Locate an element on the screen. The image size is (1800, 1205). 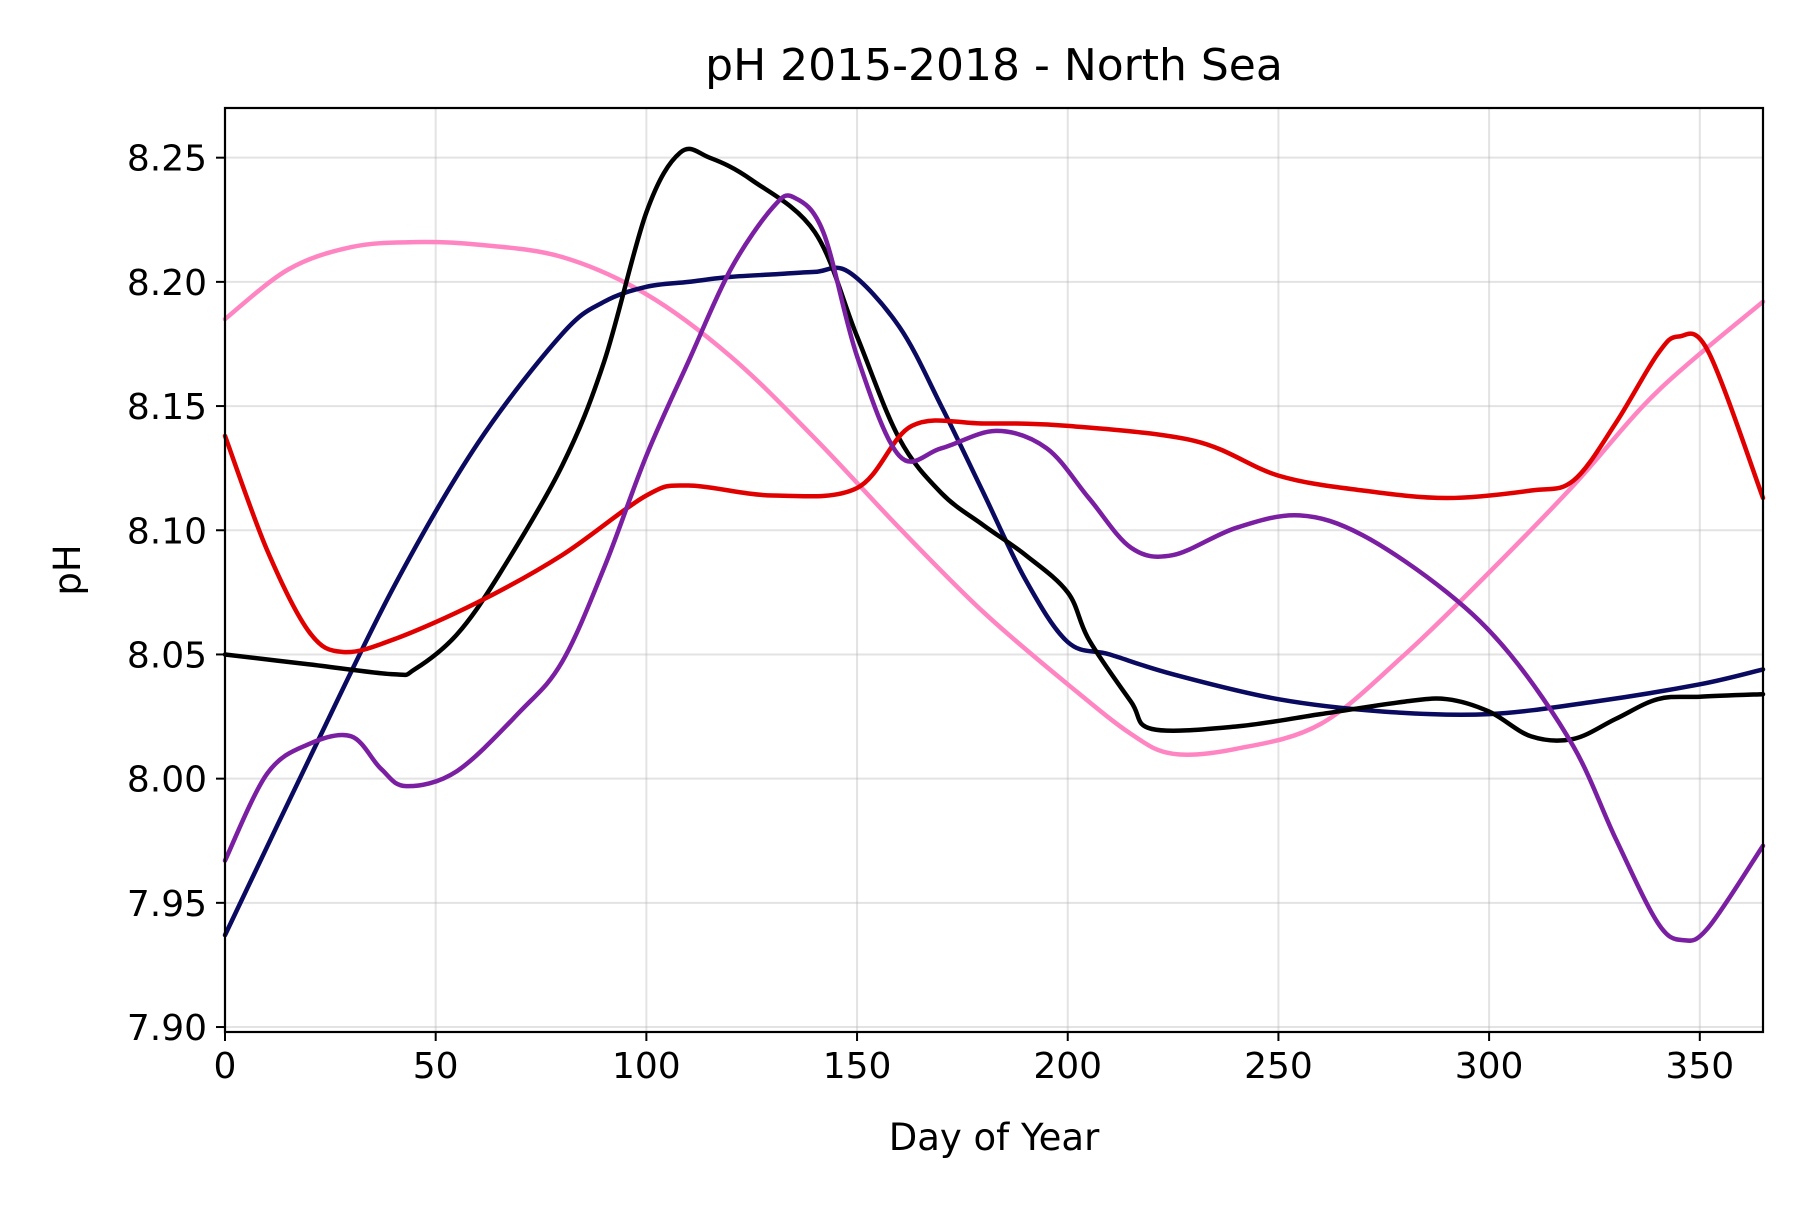
y-tick-label: 8.25 is located at coordinates (167, 159).